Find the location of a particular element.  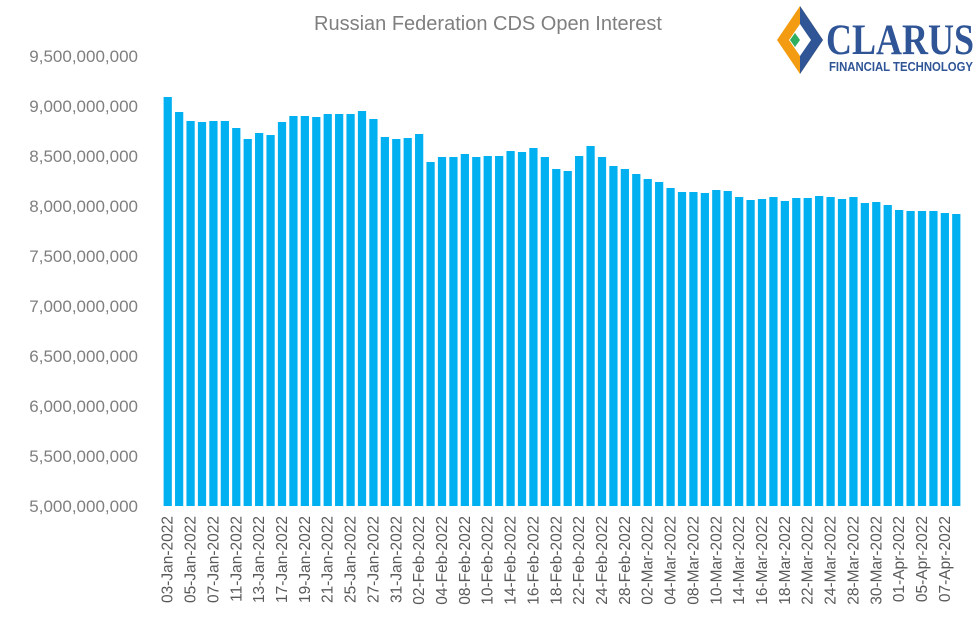

logo-brand-text: CLARUS is located at coordinates (900, 40).